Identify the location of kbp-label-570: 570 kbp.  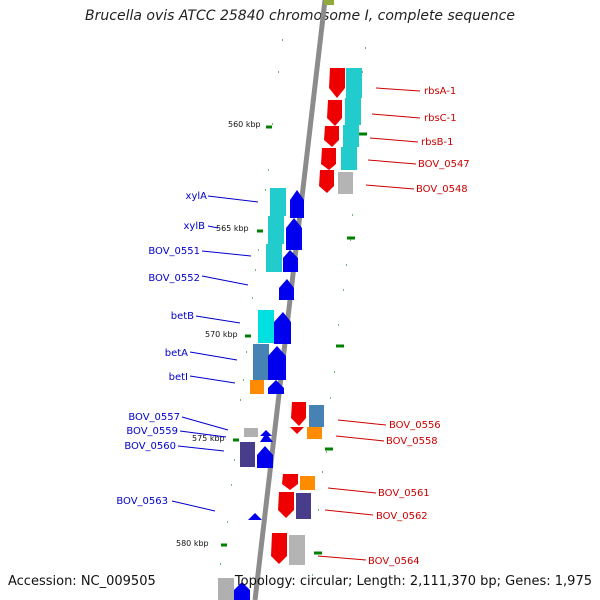
(221, 334).